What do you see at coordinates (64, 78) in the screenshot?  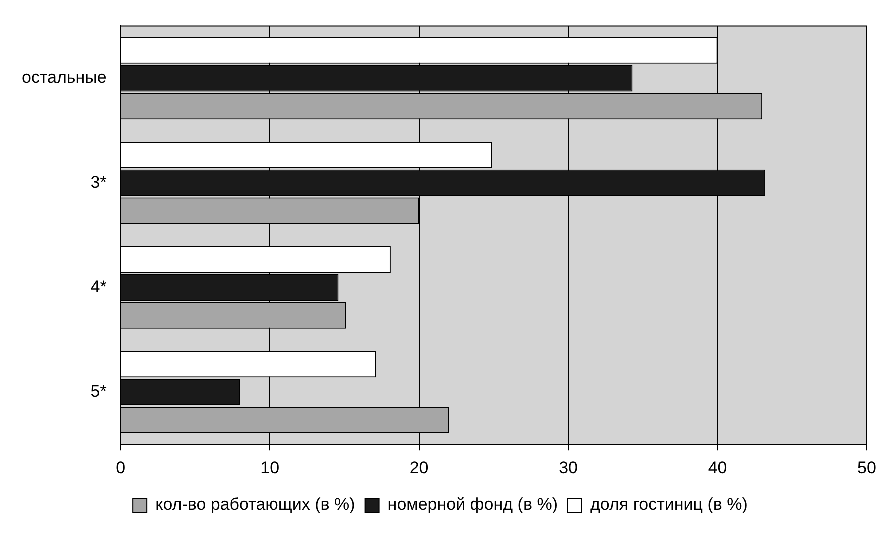 I see `y-tick-label: остальные` at bounding box center [64, 78].